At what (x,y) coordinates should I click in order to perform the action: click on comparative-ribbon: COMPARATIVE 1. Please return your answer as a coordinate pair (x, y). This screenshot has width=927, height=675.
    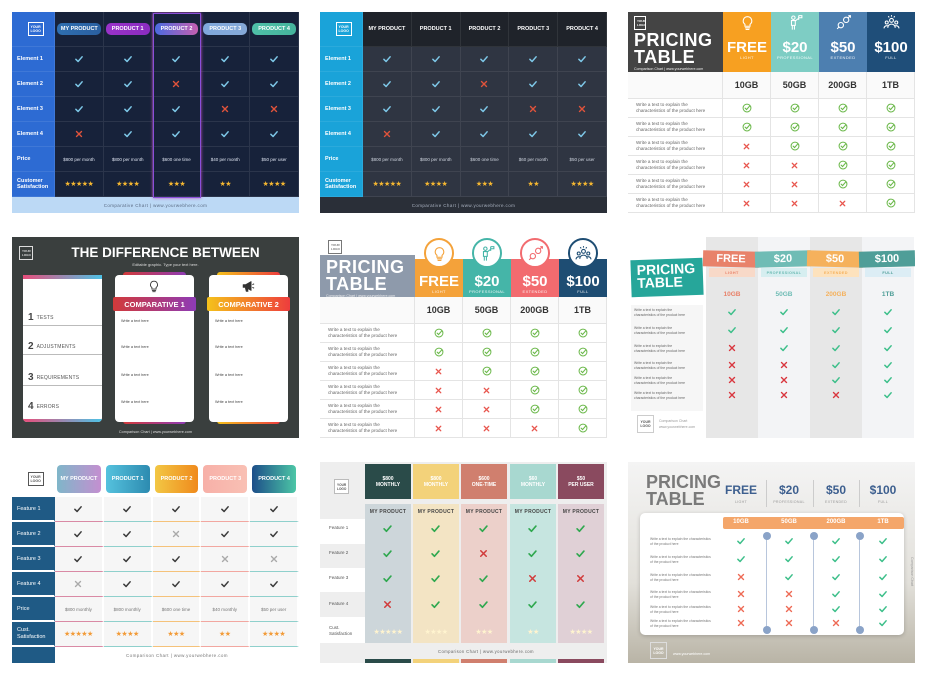
    Looking at the image, I should click on (154, 304).